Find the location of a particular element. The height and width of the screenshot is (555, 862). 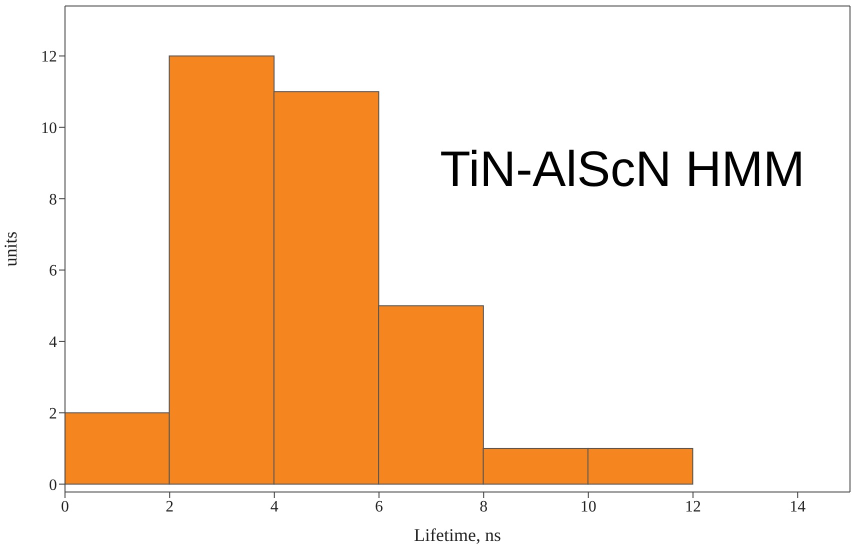

y-tick-label: 0 is located at coordinates (53, 485).